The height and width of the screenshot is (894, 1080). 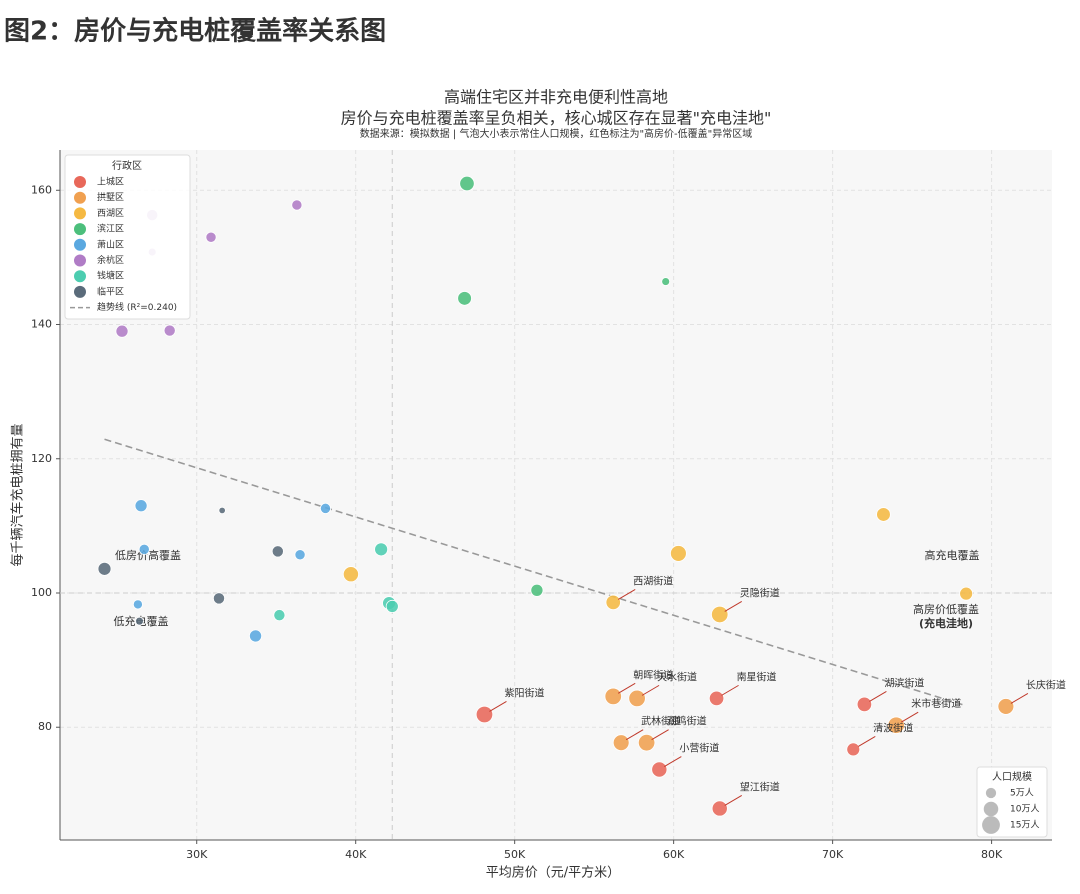 What do you see at coordinates (661, 721) in the screenshot?
I see `annotation-label: 武林街道` at bounding box center [661, 721].